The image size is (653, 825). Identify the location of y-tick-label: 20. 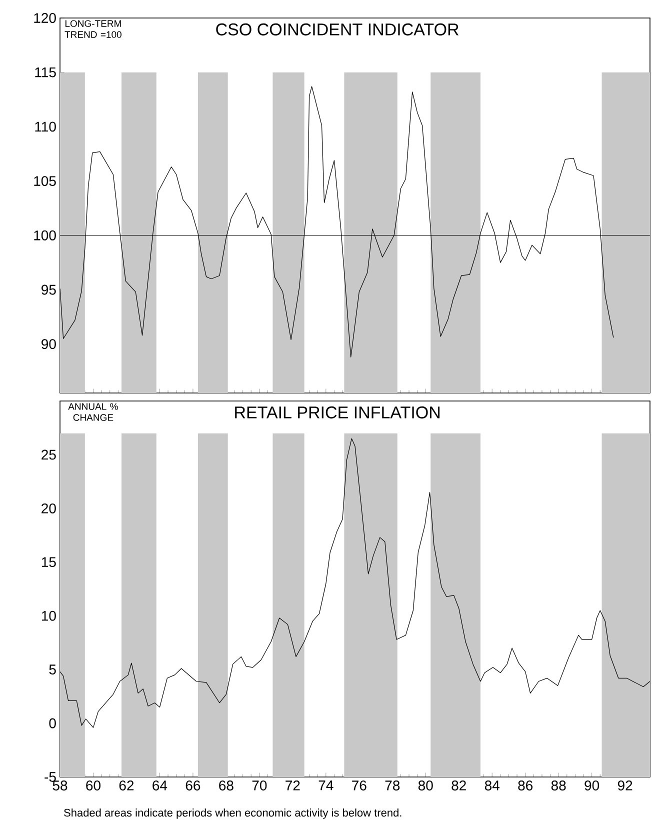
(49, 508).